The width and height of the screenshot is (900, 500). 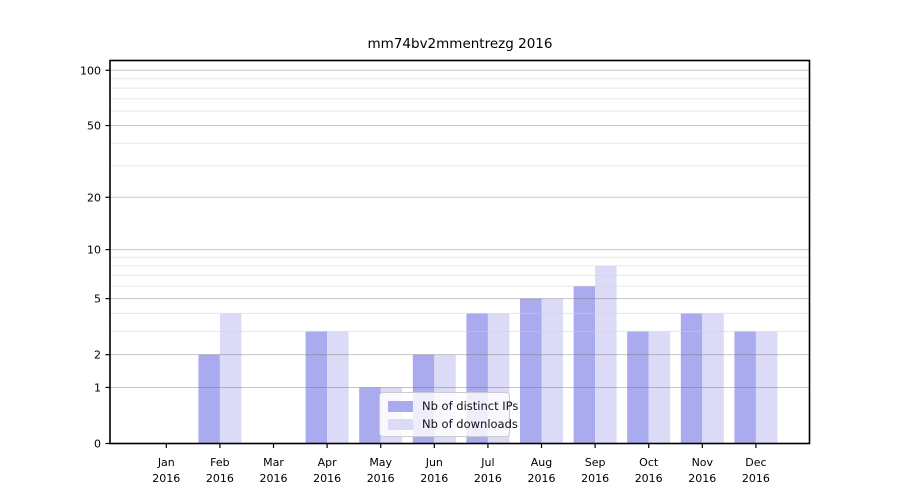 I want to click on legend-row-downloads: Nb of downloads, so click(x=453, y=424).